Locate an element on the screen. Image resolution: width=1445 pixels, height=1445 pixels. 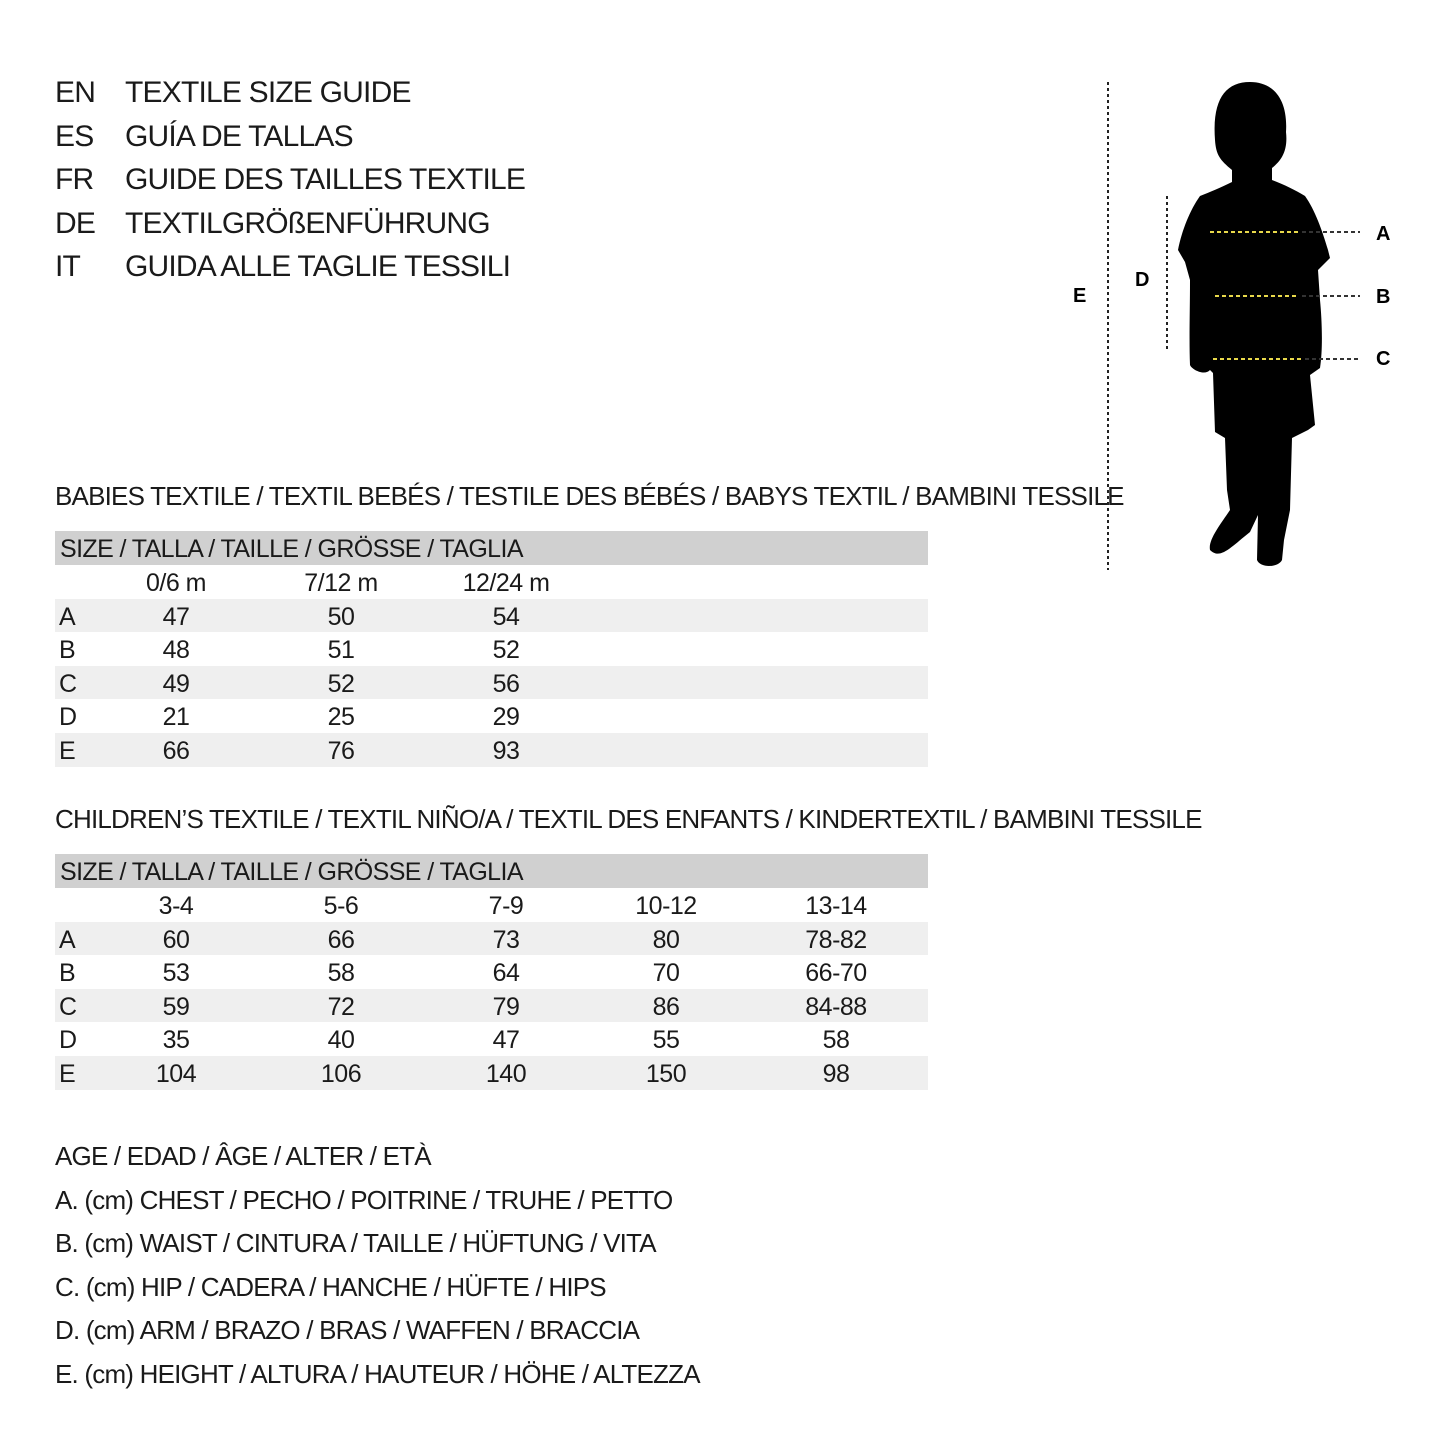
table-cell: 76 is located at coordinates (341, 750).